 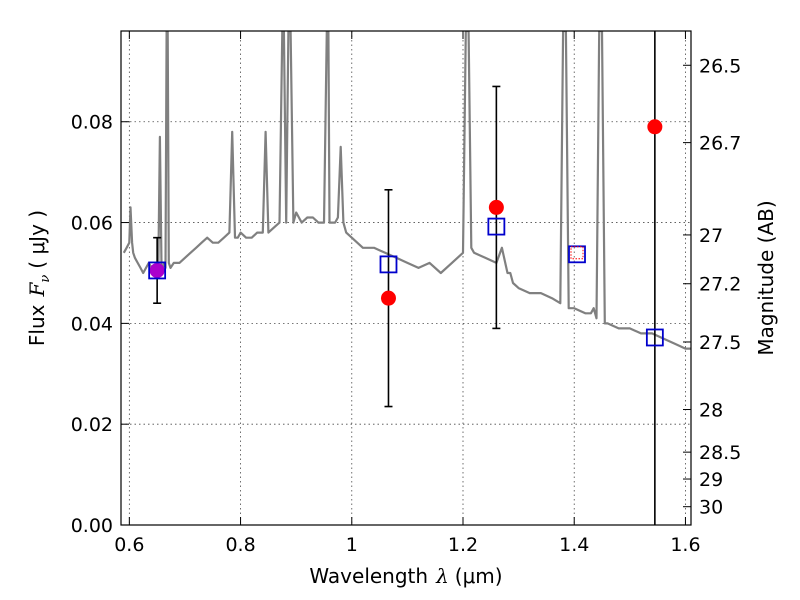 What do you see at coordinates (711, 480) in the screenshot?
I see `y2-tick-label: 29` at bounding box center [711, 480].